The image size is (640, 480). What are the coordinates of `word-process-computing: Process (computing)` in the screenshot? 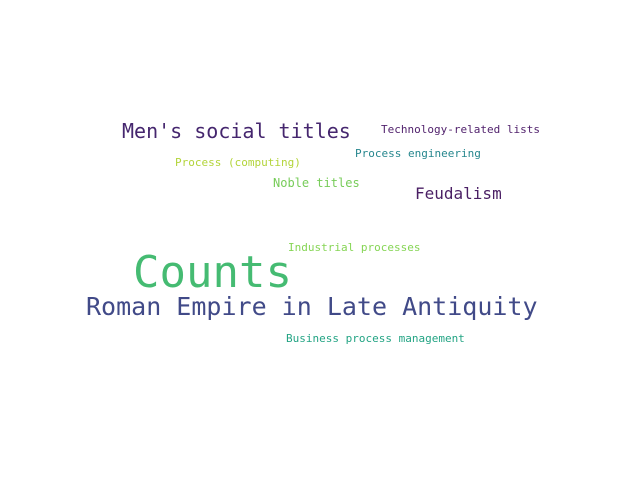 It's located at (238, 162).